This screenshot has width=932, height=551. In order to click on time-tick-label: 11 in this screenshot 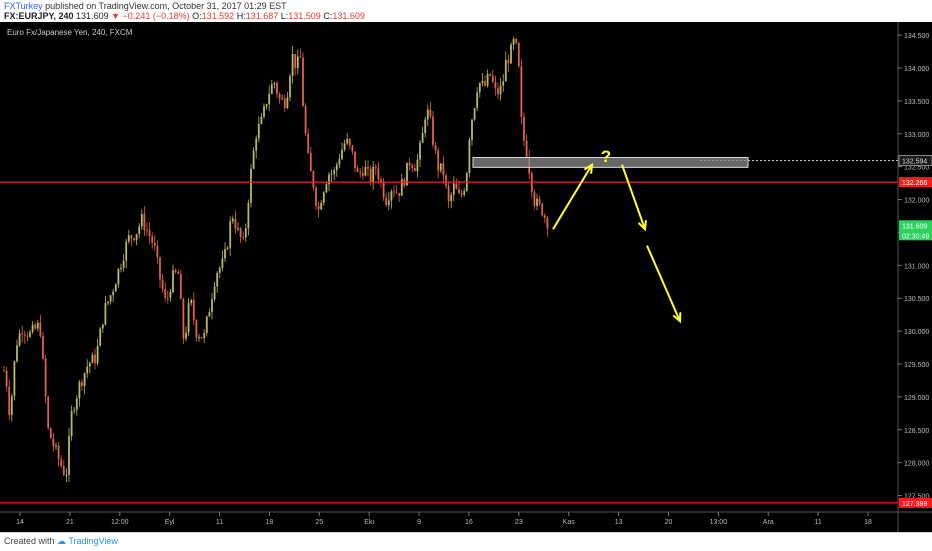, I will do `click(219, 522)`.